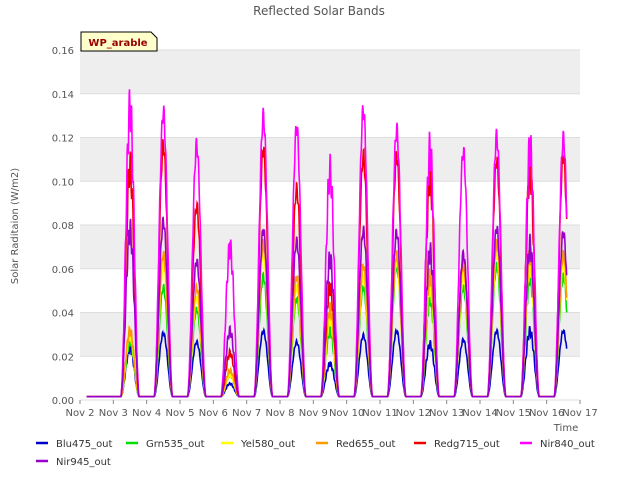 The height and width of the screenshot is (480, 640). Describe the element at coordinates (313, 413) in the screenshot. I see `x-tick-label: Nov 9` at that location.